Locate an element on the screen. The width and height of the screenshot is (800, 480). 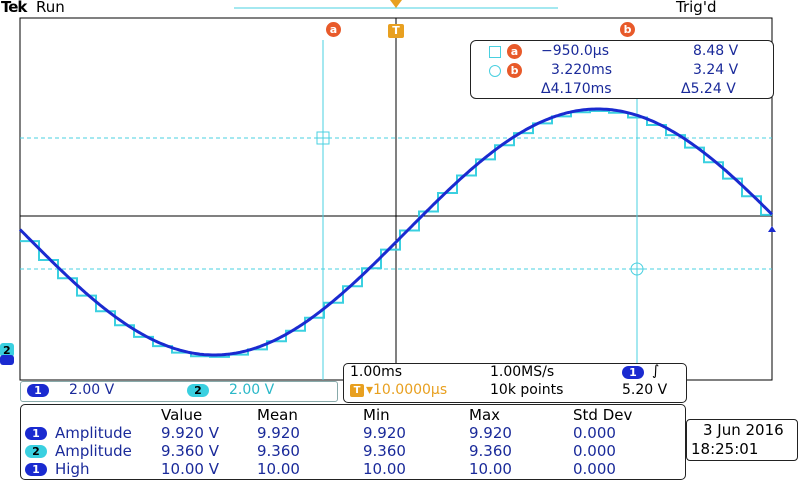
row-min: 9.360 is located at coordinates (384, 451).